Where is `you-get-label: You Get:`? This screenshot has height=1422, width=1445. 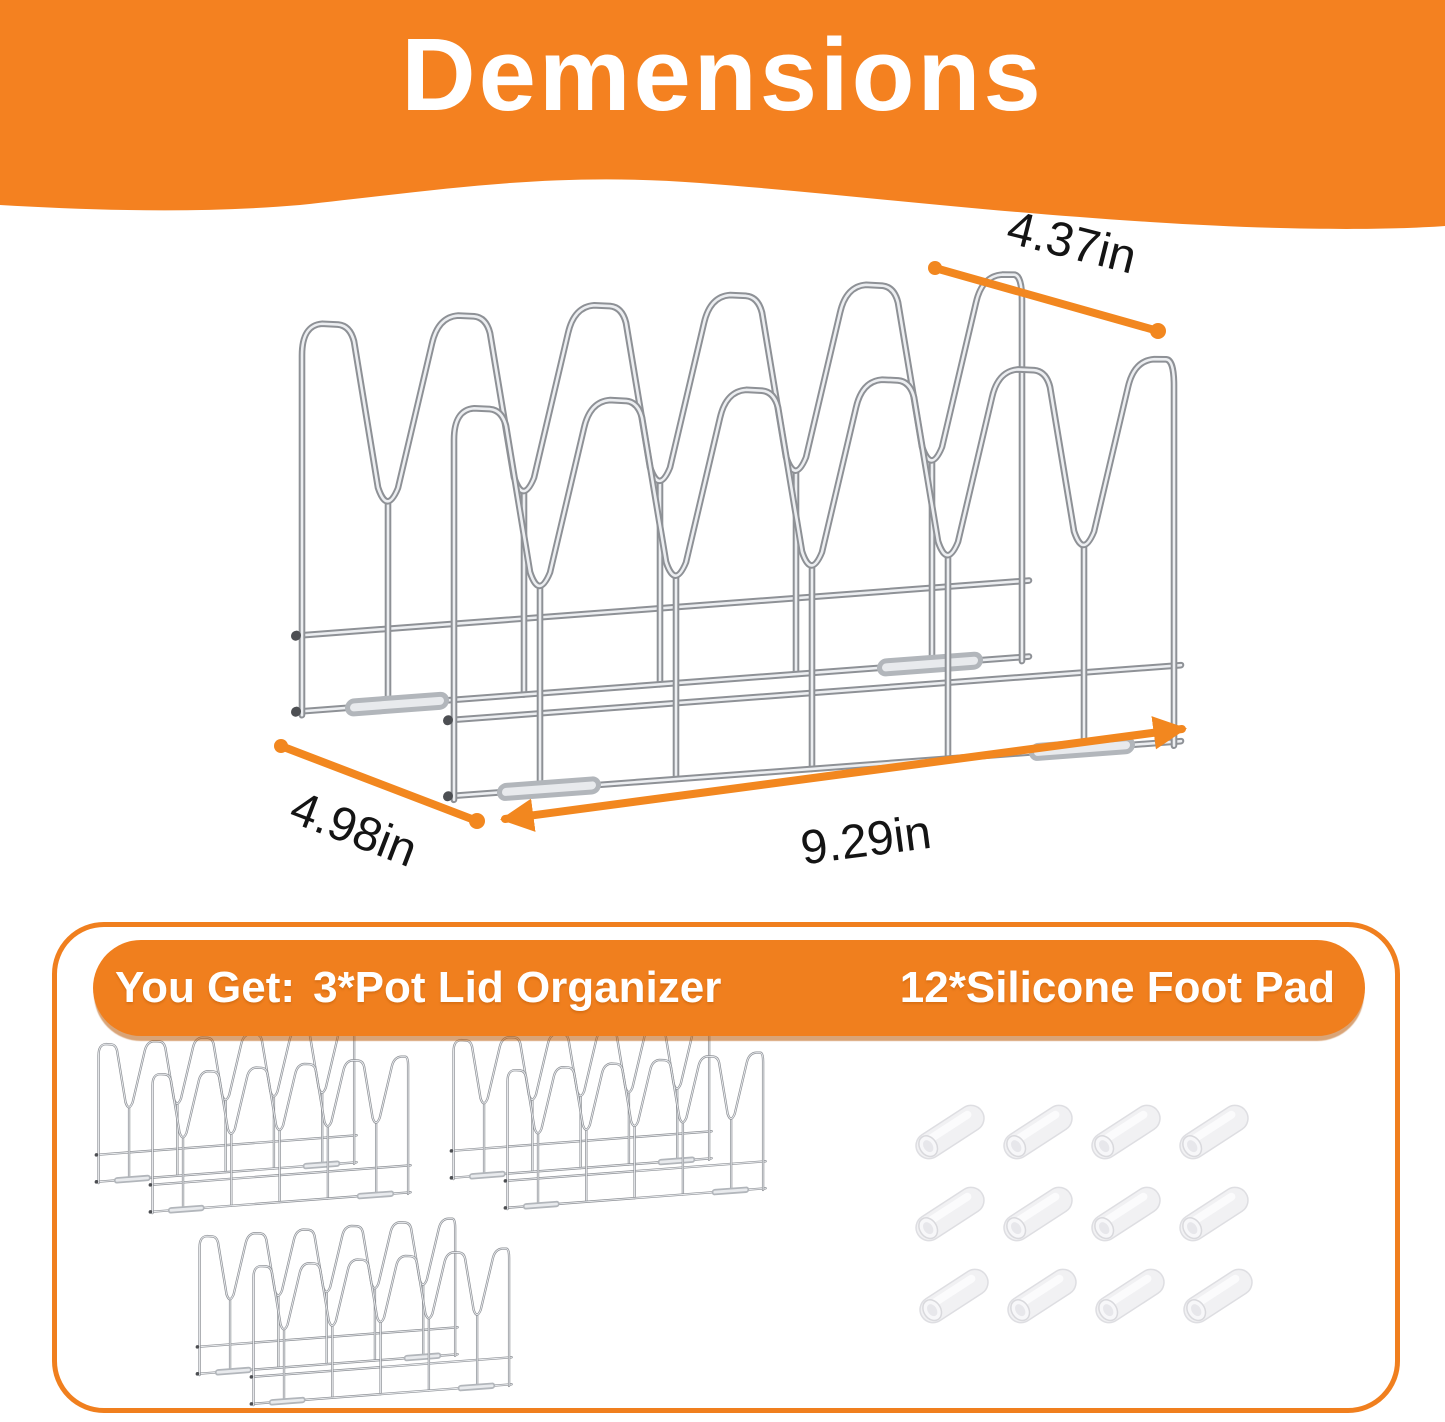 you-get-label: You Get: is located at coordinates (205, 987).